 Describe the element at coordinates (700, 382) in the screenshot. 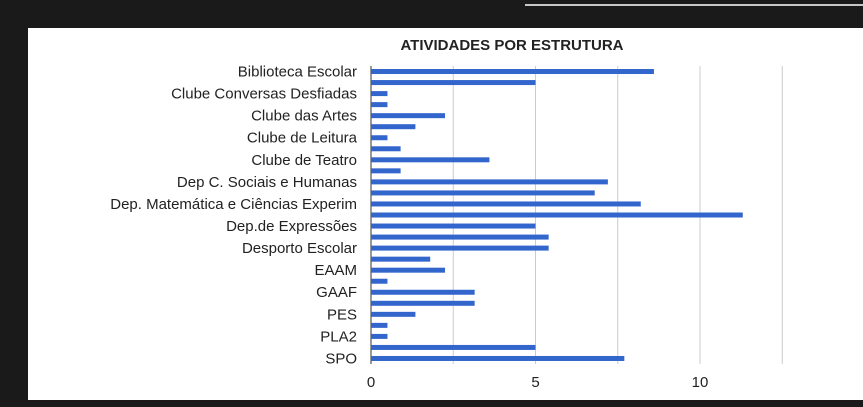

I see `x-tick-label: 10` at that location.